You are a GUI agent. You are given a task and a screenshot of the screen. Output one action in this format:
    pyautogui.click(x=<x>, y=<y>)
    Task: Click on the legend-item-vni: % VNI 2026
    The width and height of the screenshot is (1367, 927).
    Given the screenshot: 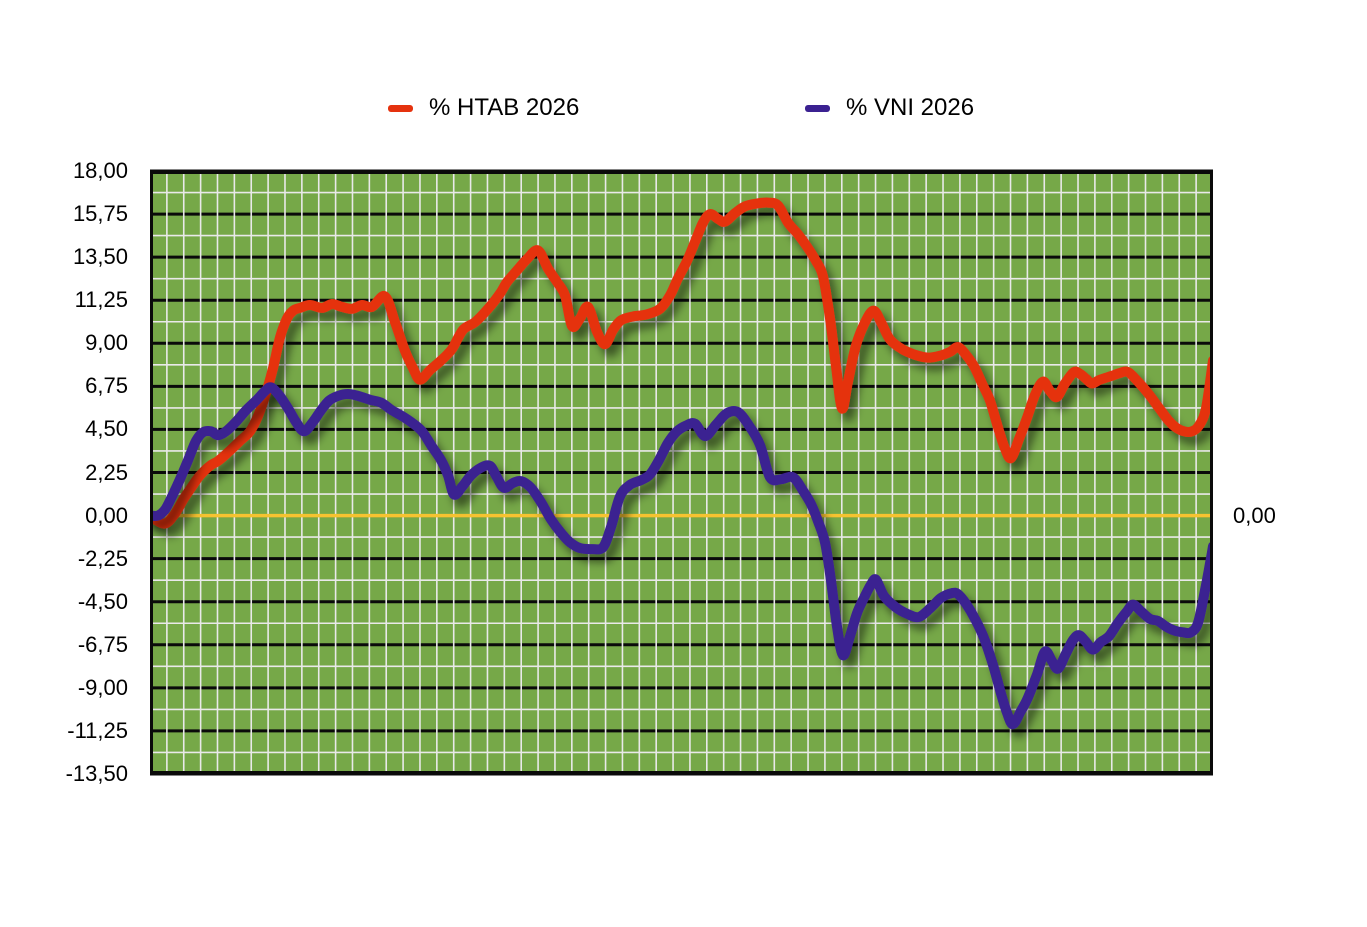 What is the action you would take?
    pyautogui.click(x=889, y=108)
    